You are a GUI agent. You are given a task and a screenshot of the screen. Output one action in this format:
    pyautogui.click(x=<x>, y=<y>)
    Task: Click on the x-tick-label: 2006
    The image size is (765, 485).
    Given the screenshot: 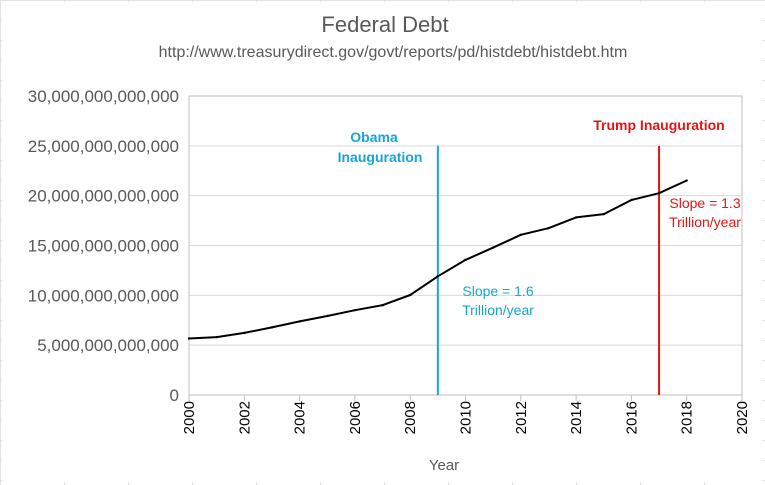 What is the action you would take?
    pyautogui.click(x=355, y=417)
    